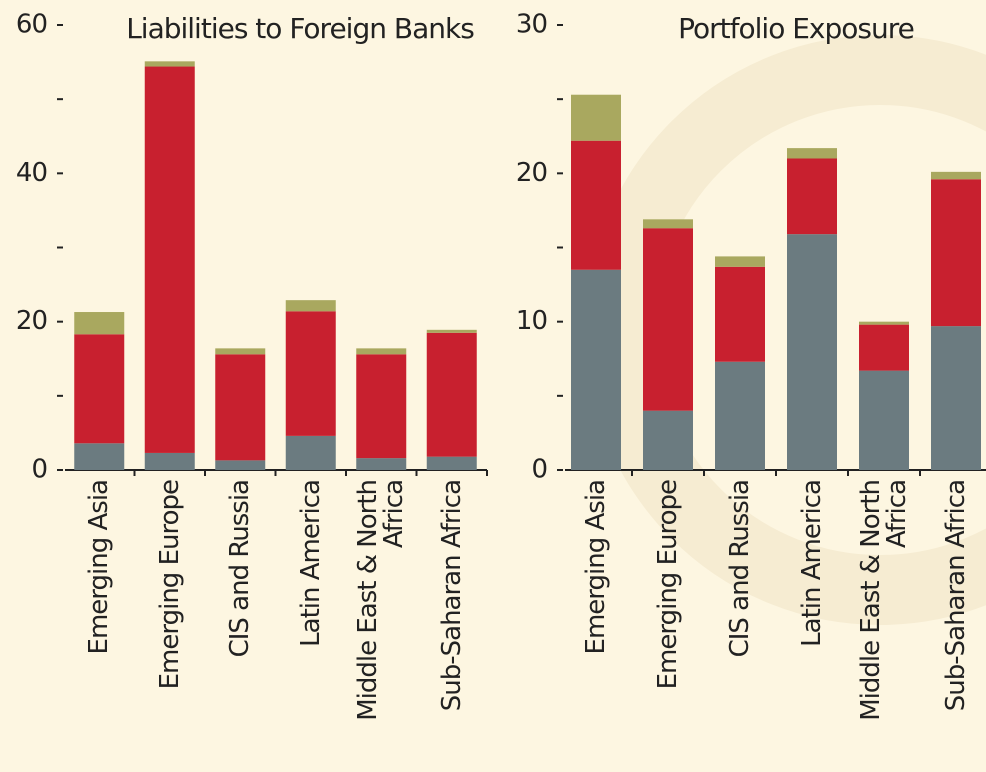 The width and height of the screenshot is (986, 772). What do you see at coordinates (31, 25) in the screenshot?
I see `y-tick-label: 60` at bounding box center [31, 25].